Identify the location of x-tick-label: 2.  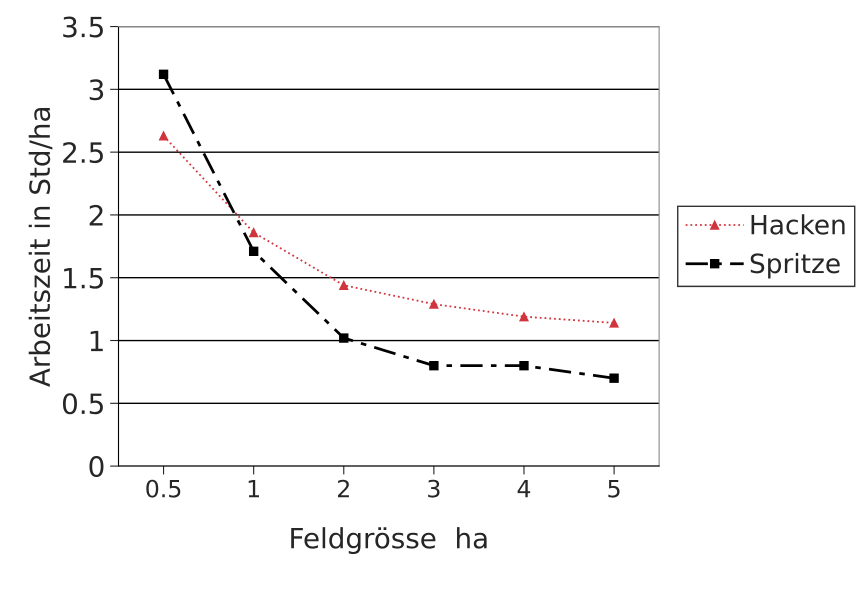
(343, 489).